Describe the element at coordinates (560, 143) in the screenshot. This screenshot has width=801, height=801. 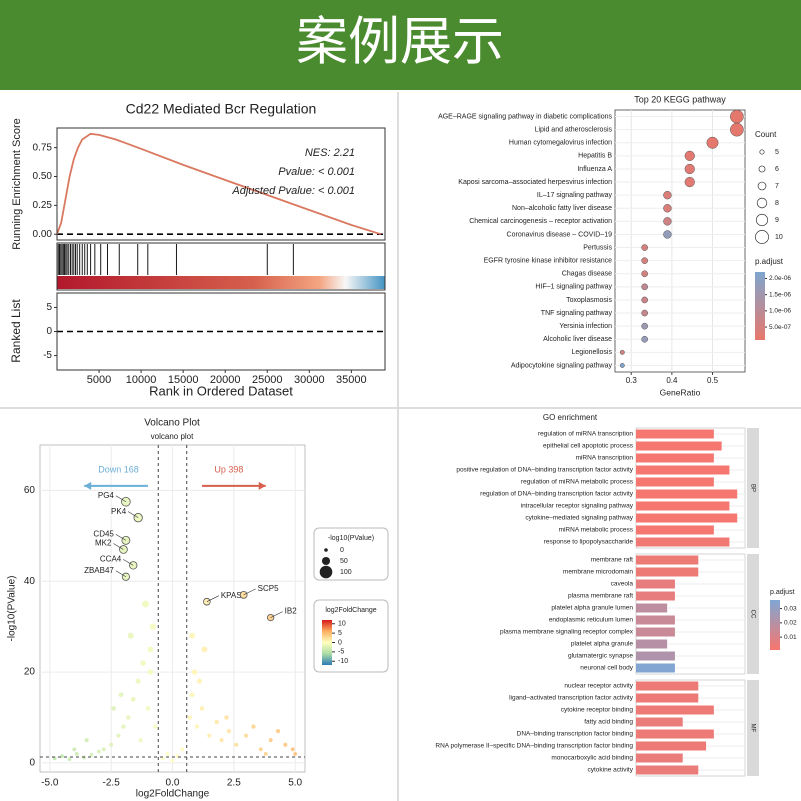
I see `y-tick-label: Human cytomegalovirus infection` at that location.